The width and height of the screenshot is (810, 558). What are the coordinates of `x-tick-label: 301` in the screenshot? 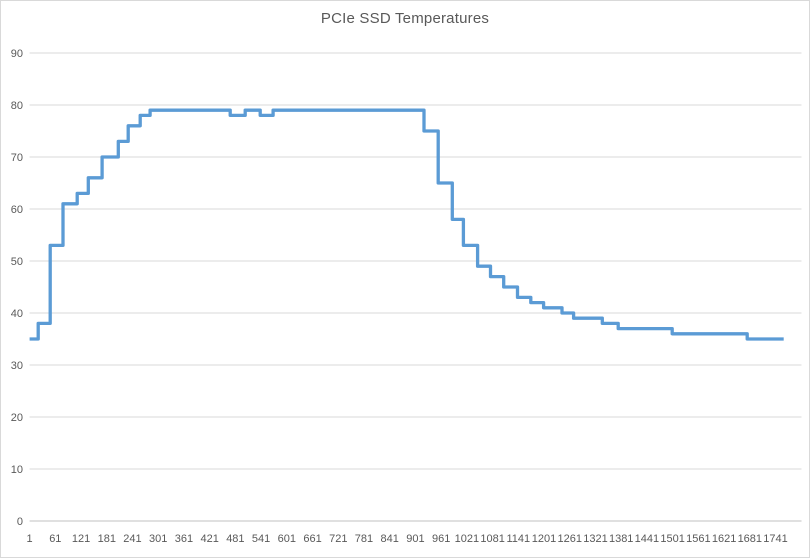 It's located at (158, 539).